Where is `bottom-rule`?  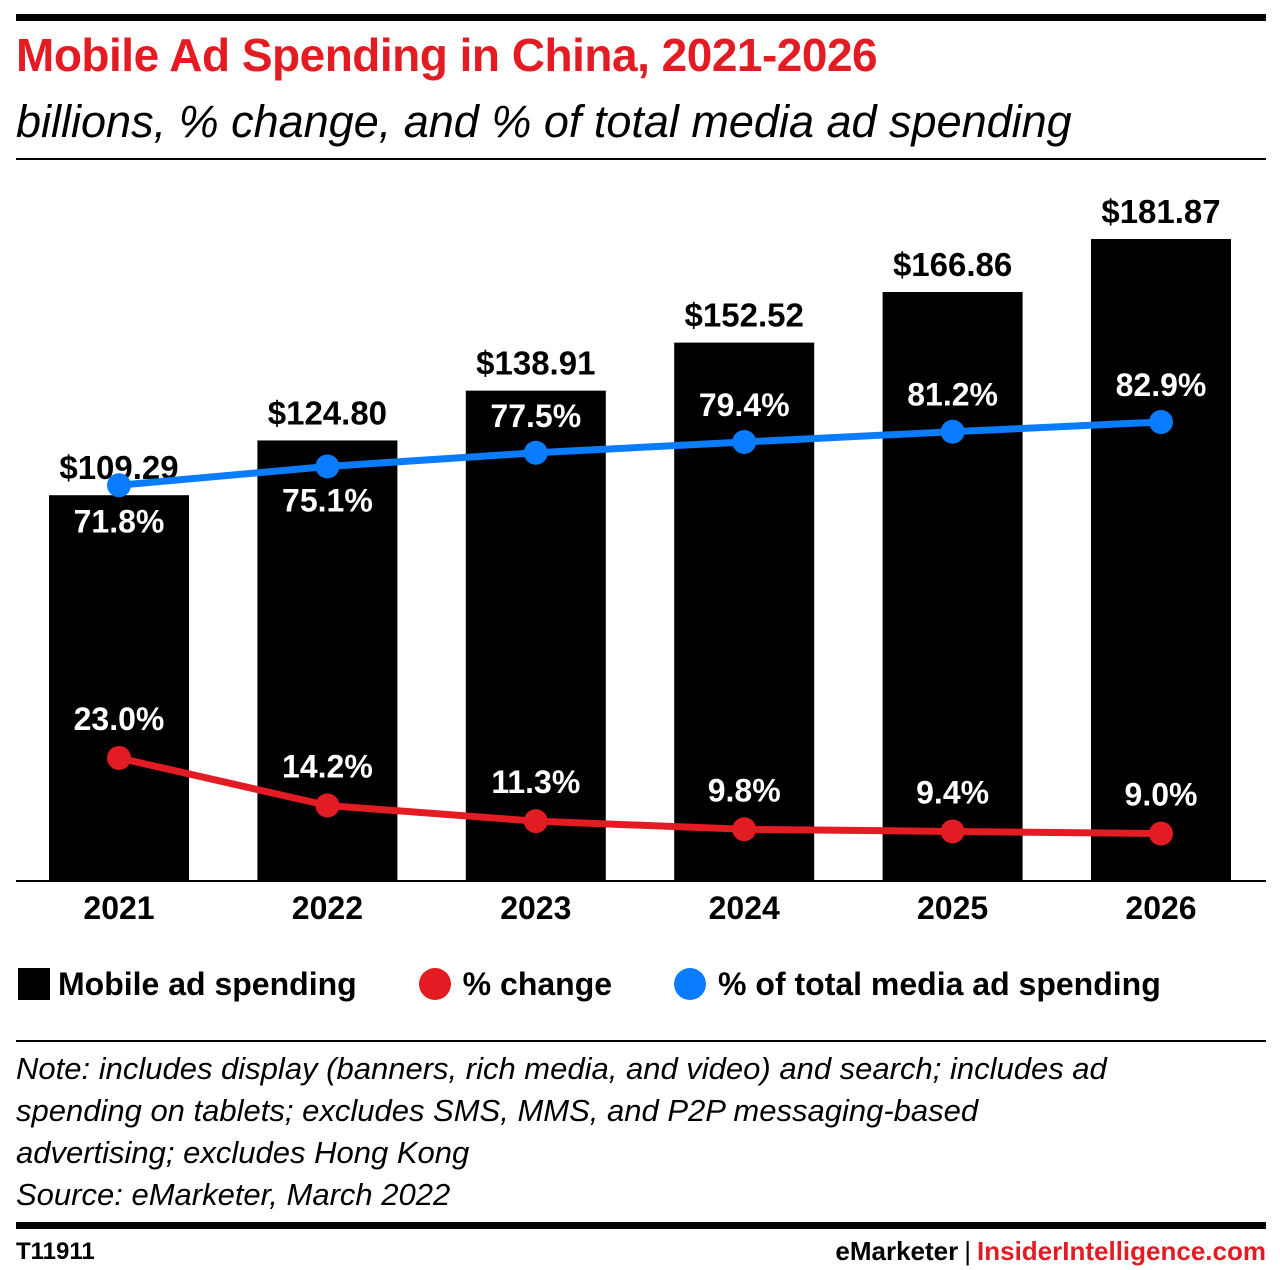 bottom-rule is located at coordinates (641, 1225).